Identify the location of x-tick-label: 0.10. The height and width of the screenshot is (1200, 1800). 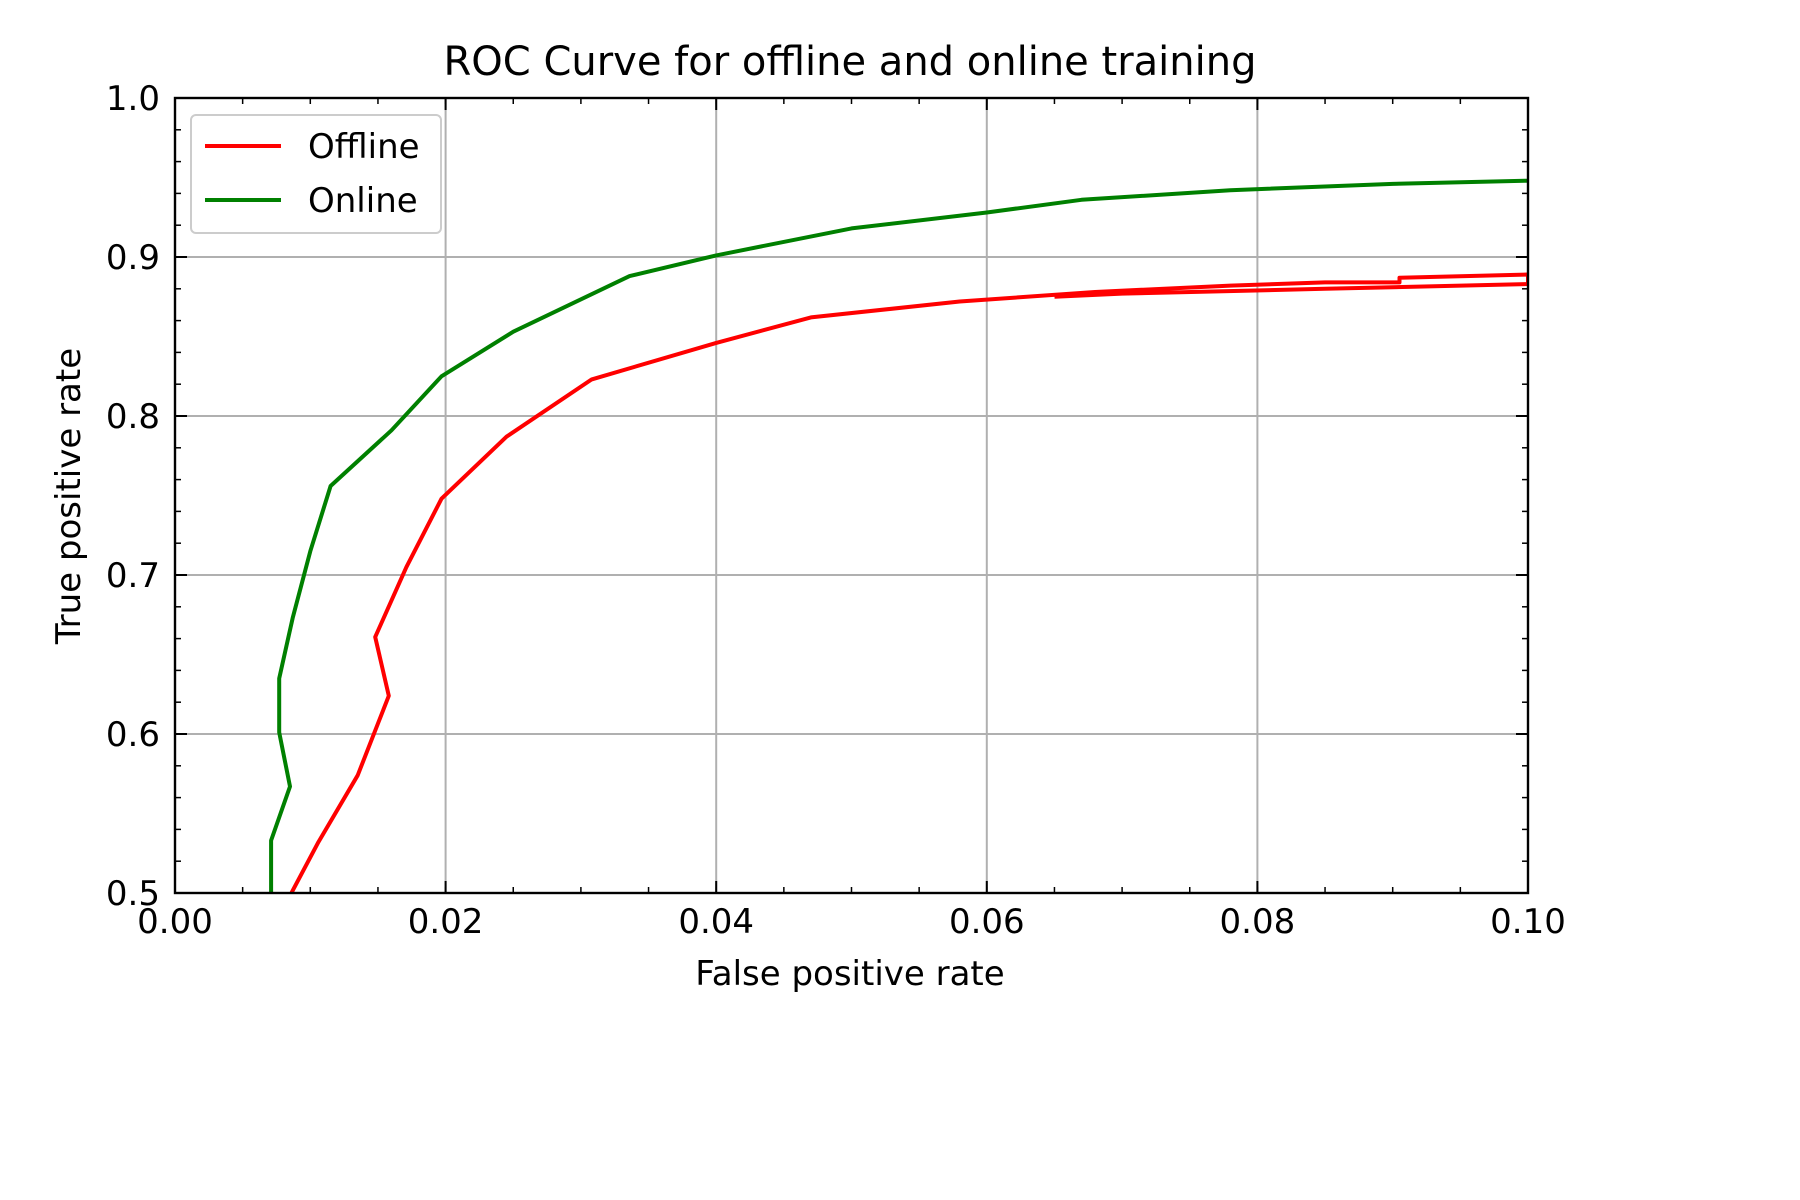
(1528, 922).